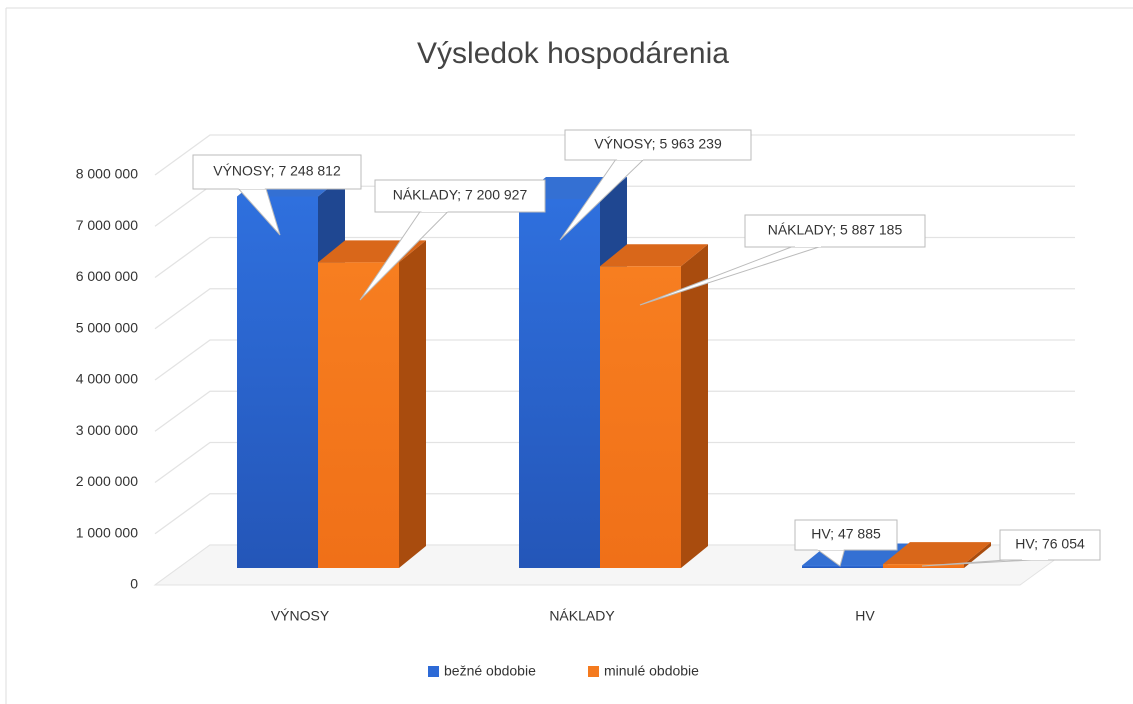 The image size is (1133, 704). What do you see at coordinates (490, 671) in the screenshot?
I see `legend-label: bežné obdobie` at bounding box center [490, 671].